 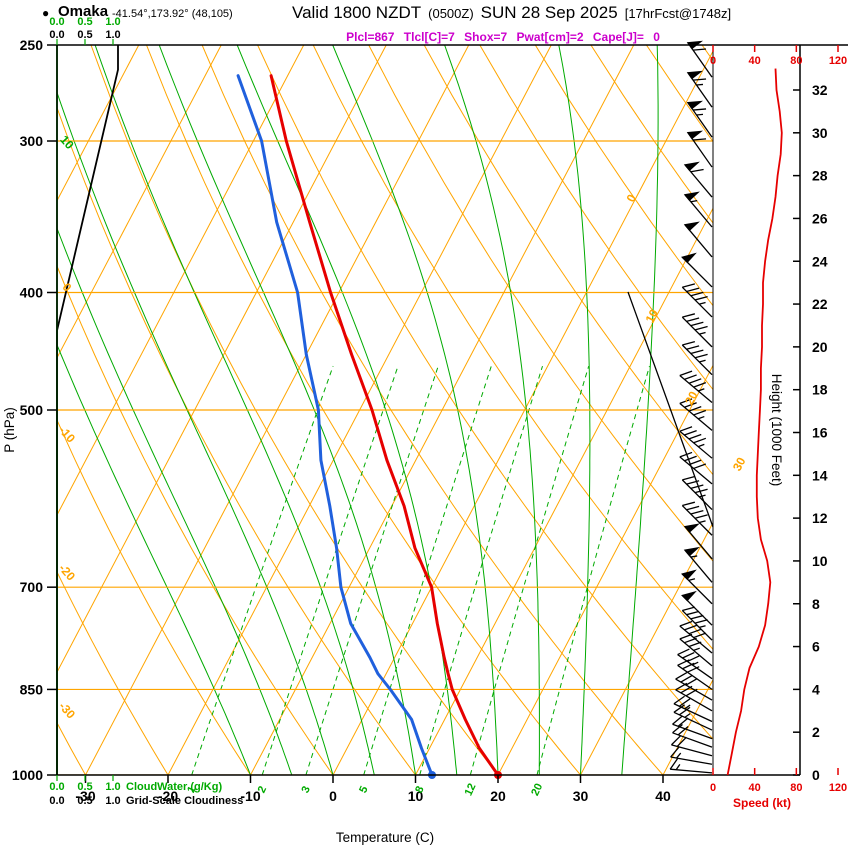 I want to click on svg-text: 6, so click(x=816, y=647).